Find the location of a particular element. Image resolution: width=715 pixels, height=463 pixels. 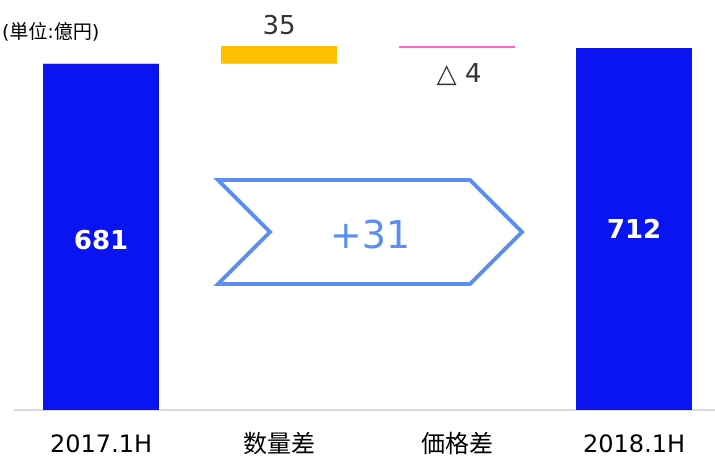

category-label-3: 価格差 is located at coordinates (457, 444).